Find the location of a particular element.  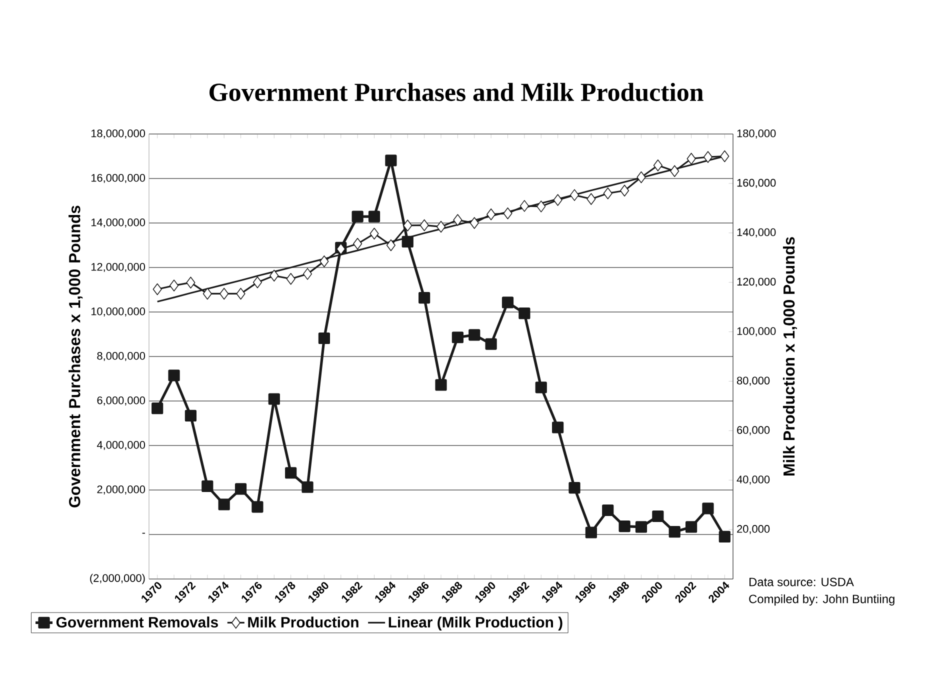

legend-label: Milk Production is located at coordinates (303, 622).